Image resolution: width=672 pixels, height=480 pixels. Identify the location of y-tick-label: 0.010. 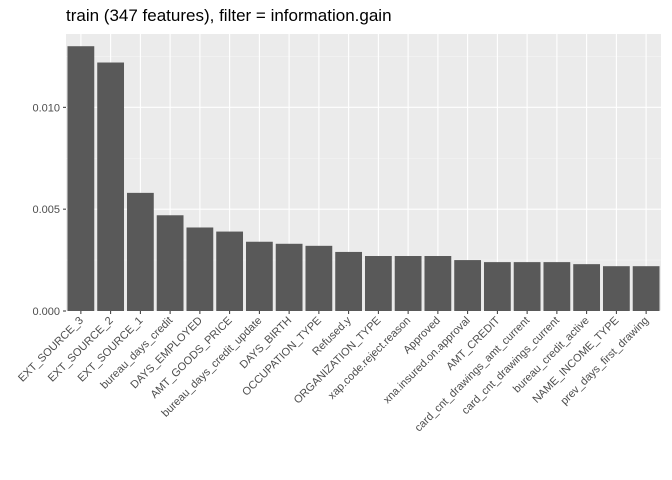
(46, 108).